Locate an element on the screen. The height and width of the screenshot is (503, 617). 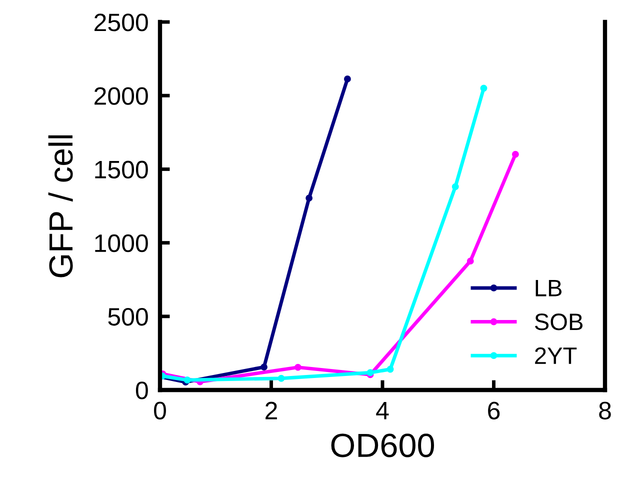
legend-label: LB is located at coordinates (549, 288).